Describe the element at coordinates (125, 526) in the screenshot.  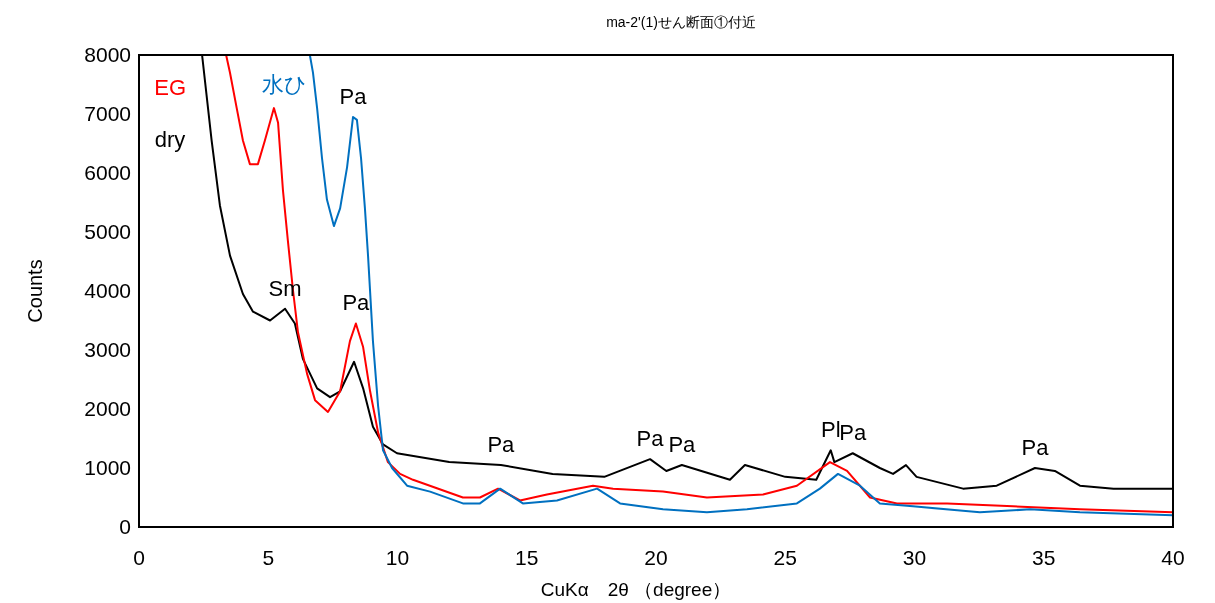
I see `y-tick-label: 0` at that location.